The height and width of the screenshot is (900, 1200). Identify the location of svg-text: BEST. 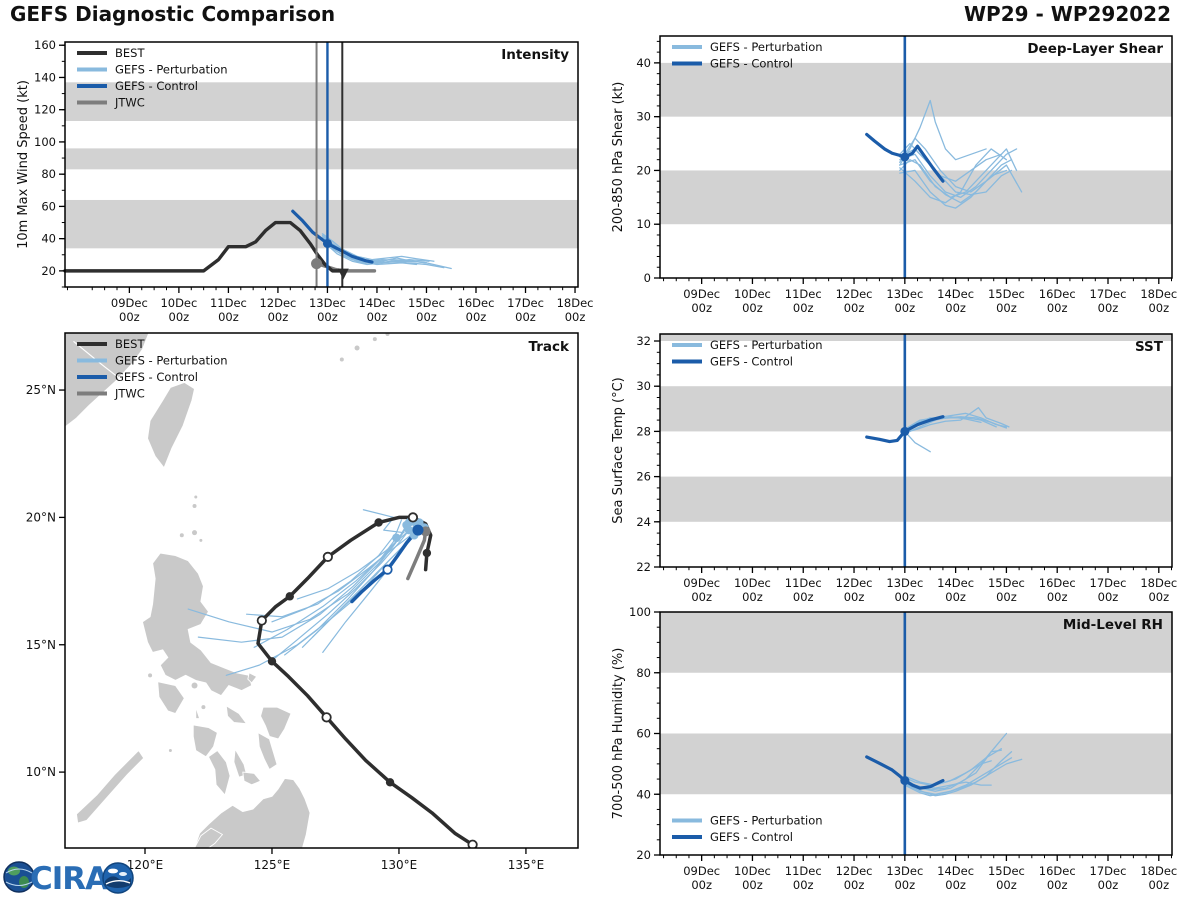
(130, 53).